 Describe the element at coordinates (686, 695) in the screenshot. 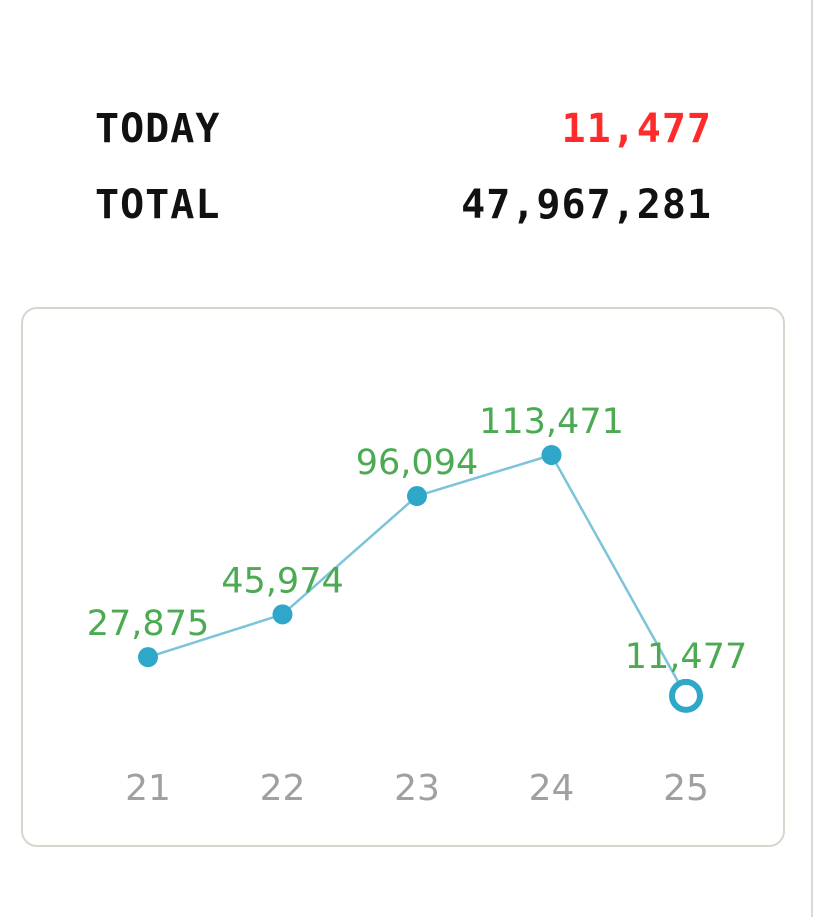

I see `data-point-current` at that location.